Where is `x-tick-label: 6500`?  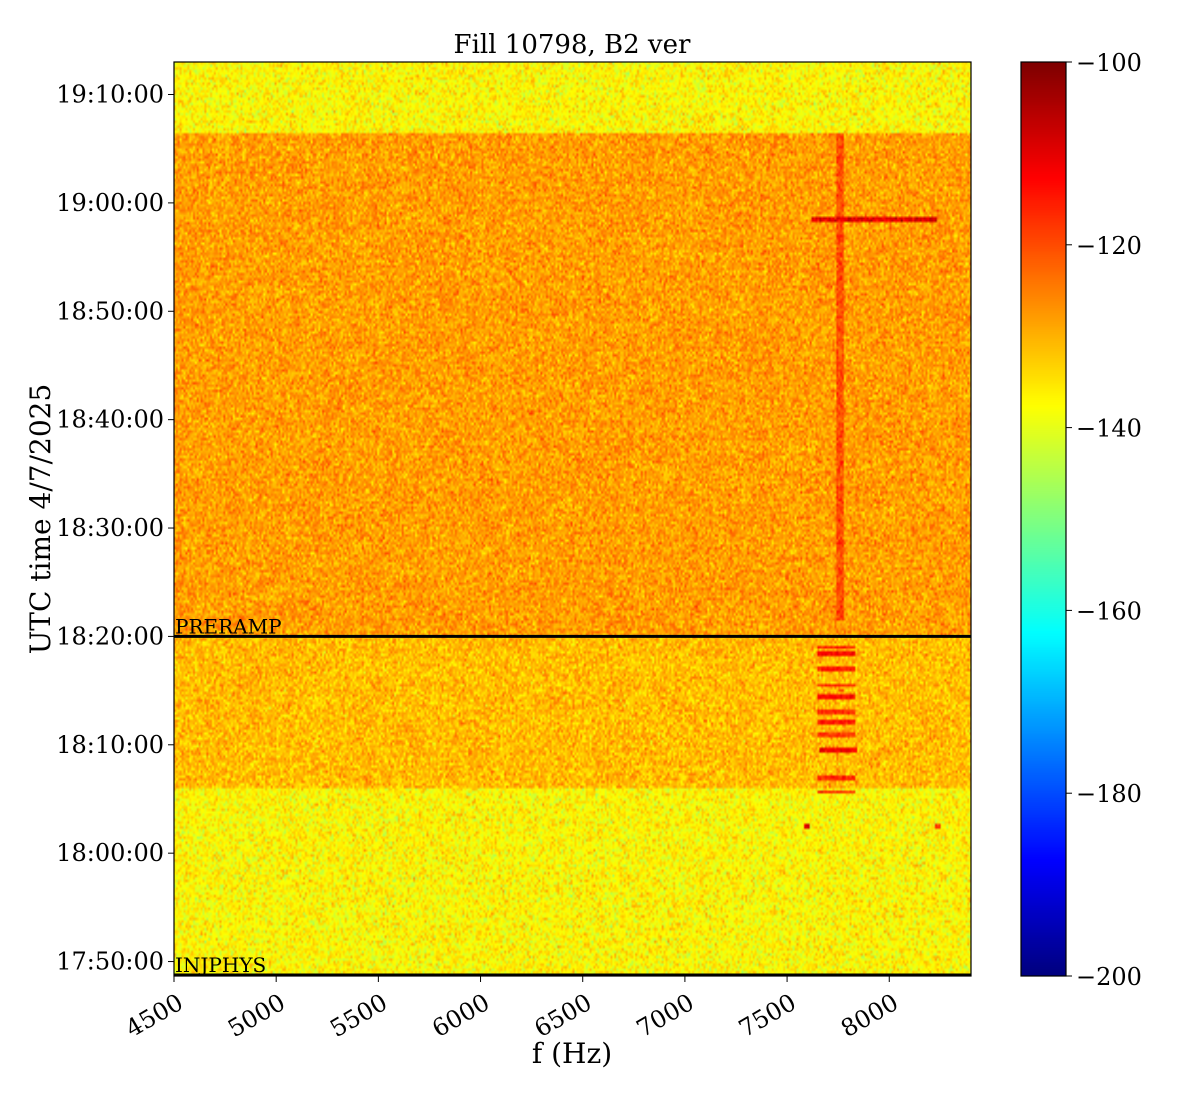 x-tick-label: 6500 is located at coordinates (563, 1015).